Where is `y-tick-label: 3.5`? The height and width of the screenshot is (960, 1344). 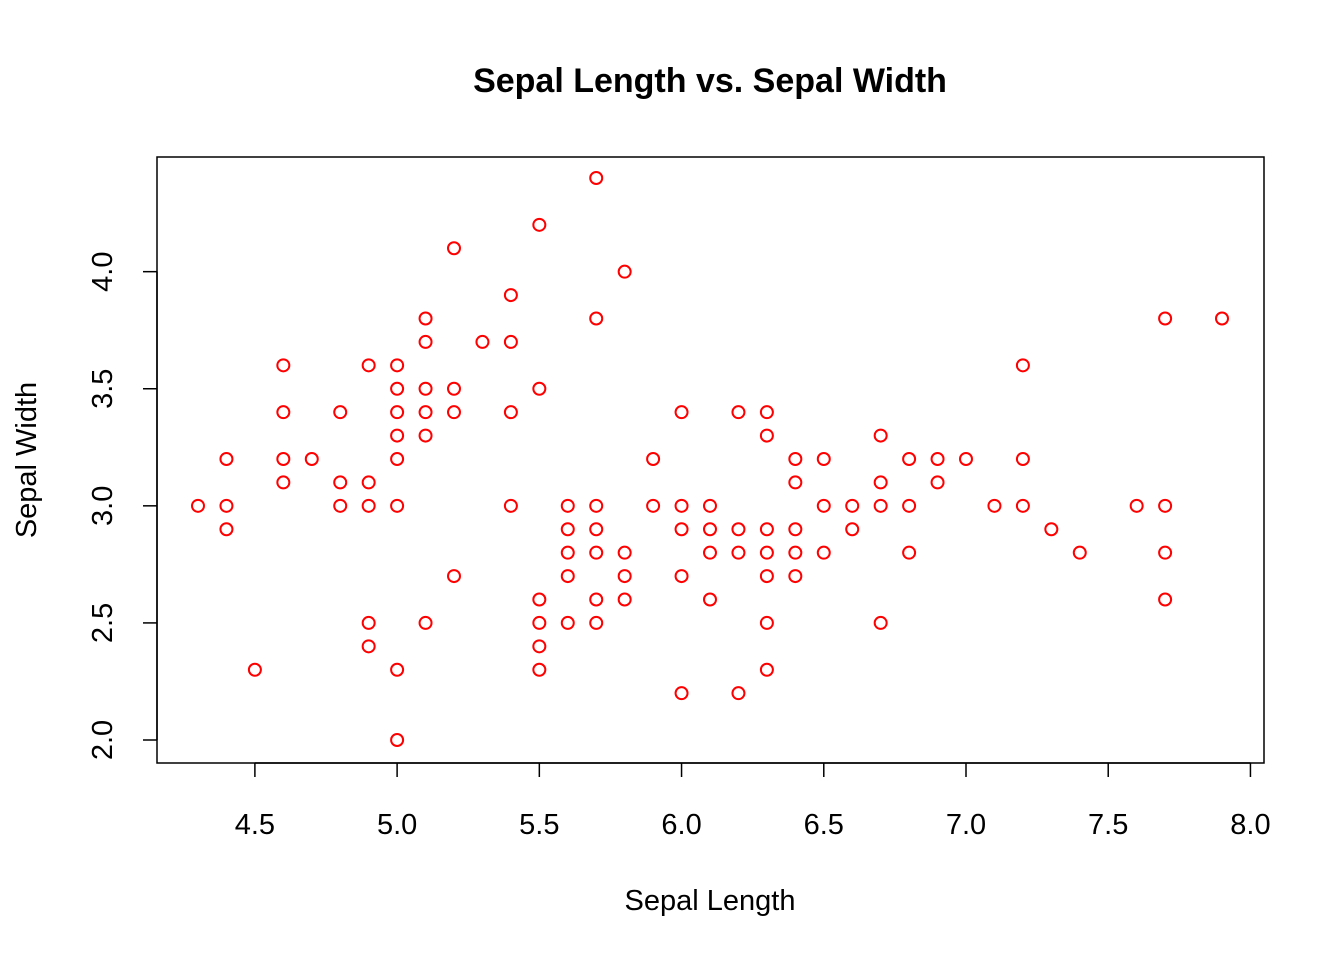 y-tick-label: 3.5 is located at coordinates (103, 389).